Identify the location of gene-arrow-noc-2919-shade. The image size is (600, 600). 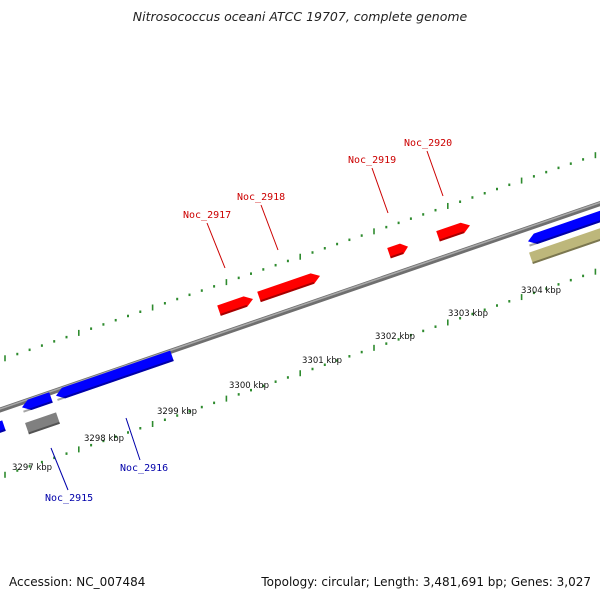
(397, 255).